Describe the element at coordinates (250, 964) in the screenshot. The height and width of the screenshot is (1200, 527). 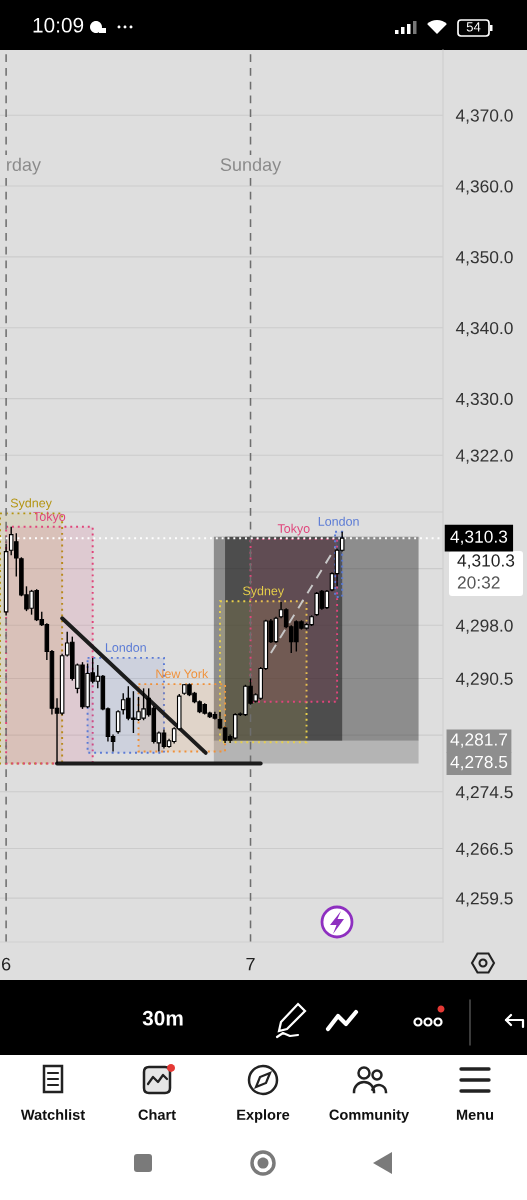
I see `x-tick-label: 7` at that location.